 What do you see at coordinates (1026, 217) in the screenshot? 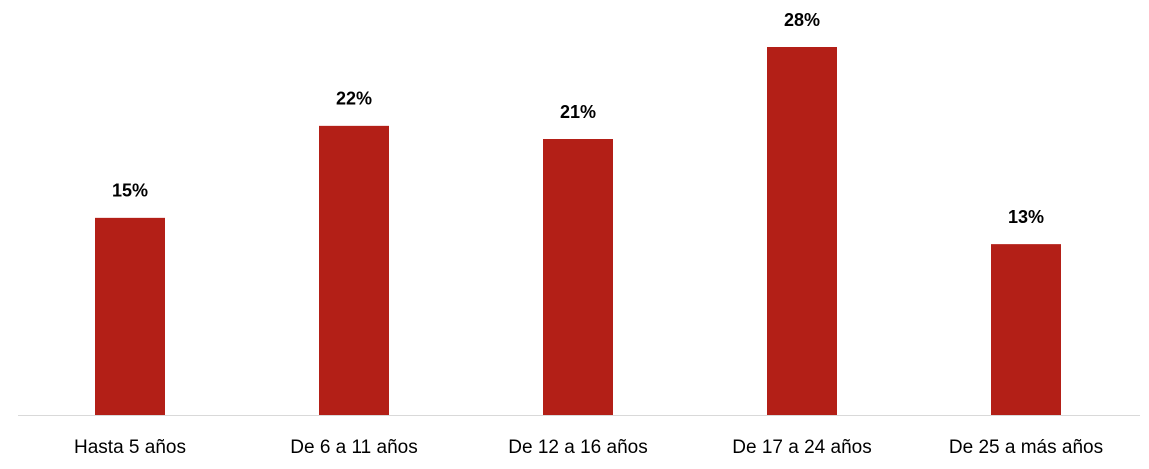
I see `value-label: 13%` at bounding box center [1026, 217].